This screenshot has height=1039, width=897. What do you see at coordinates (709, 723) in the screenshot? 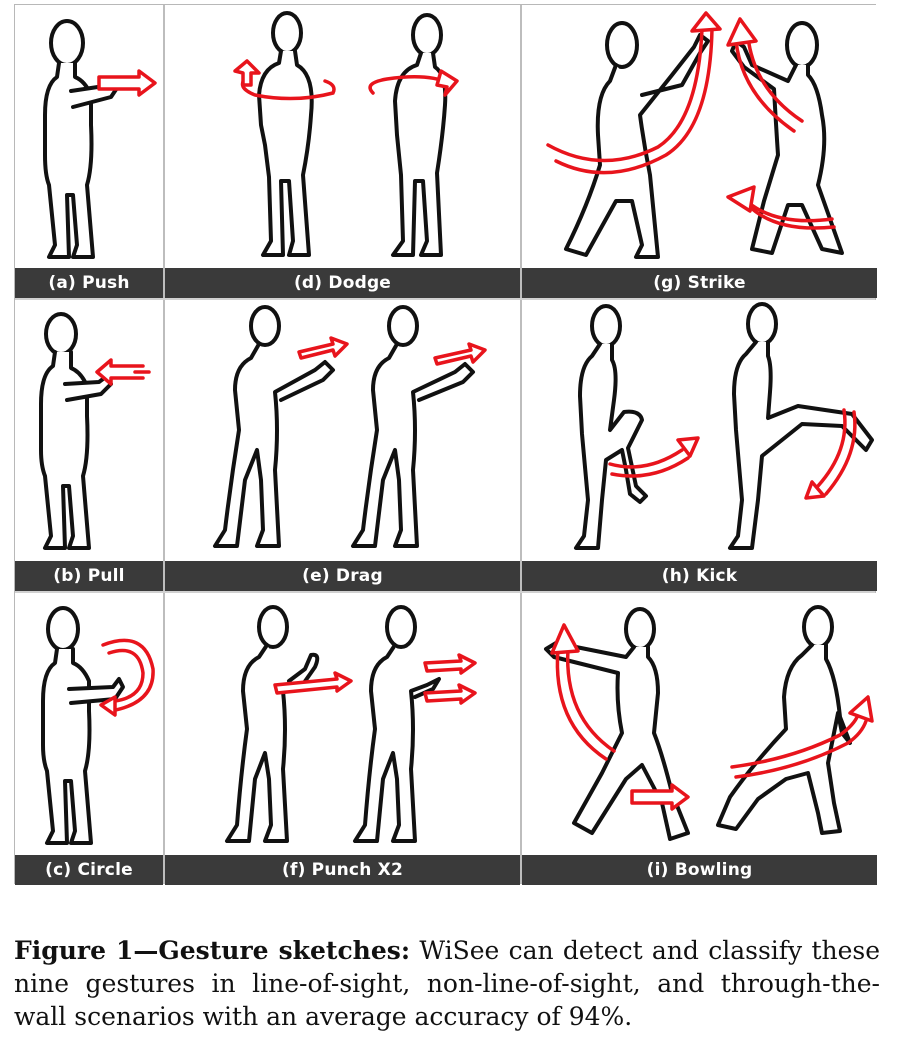
I see `bowling-sketch` at bounding box center [709, 723].